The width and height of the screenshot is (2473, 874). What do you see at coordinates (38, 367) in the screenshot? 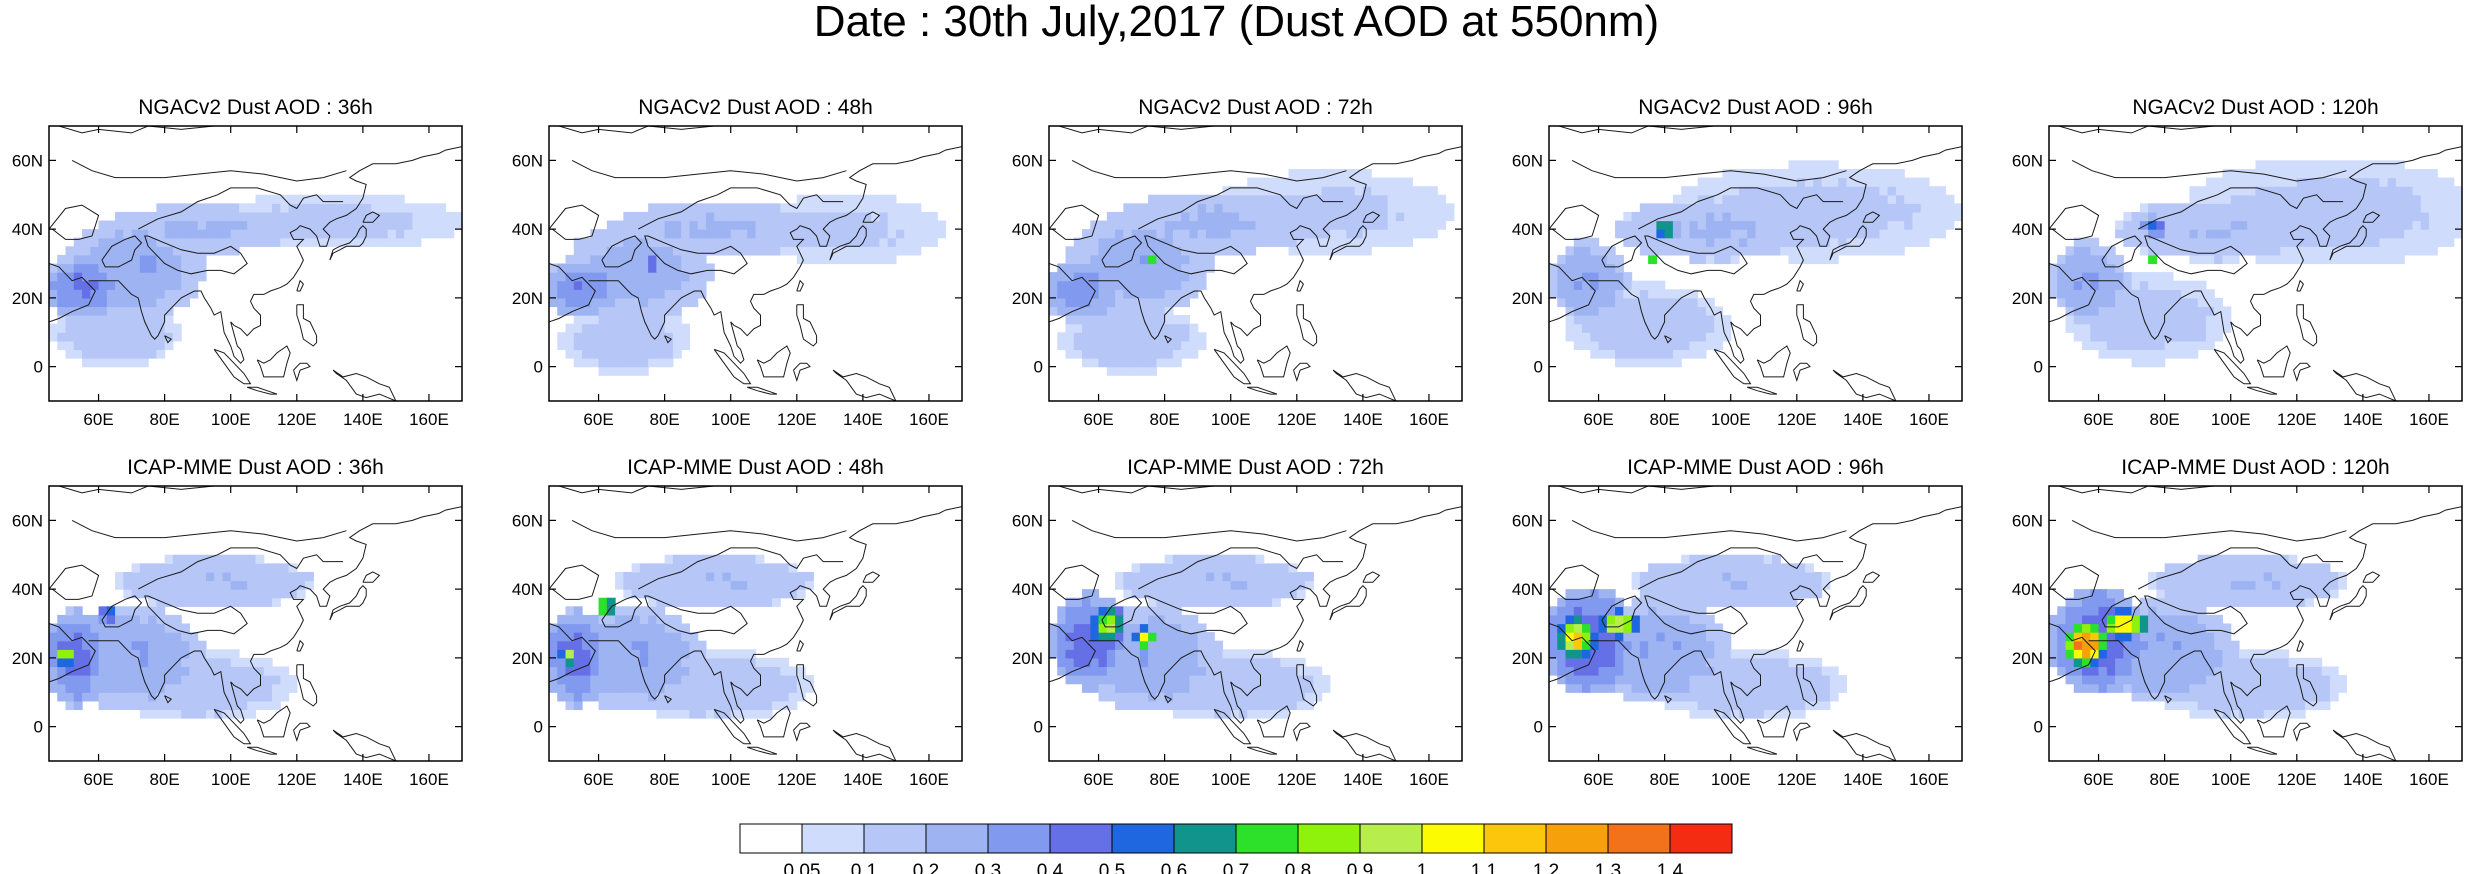
I see `y-tick-label: 0` at bounding box center [38, 367].